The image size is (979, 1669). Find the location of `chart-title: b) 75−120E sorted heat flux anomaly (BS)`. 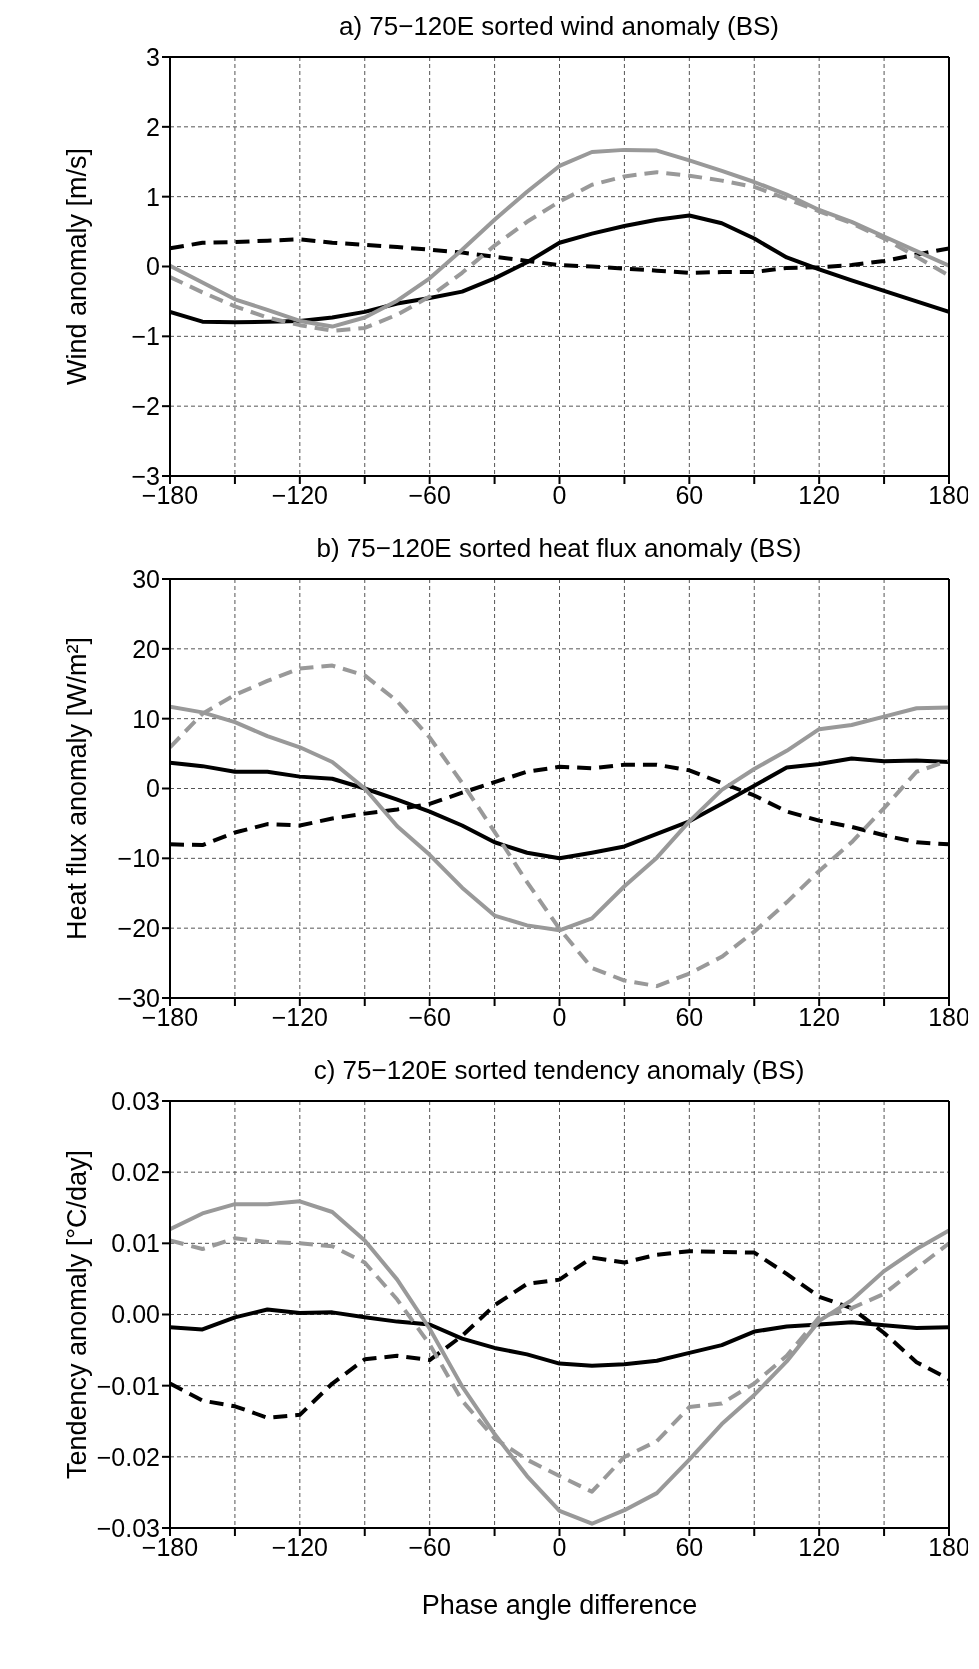

chart-title: b) 75−120E sorted heat flux anomaly (BS) is located at coordinates (559, 548).